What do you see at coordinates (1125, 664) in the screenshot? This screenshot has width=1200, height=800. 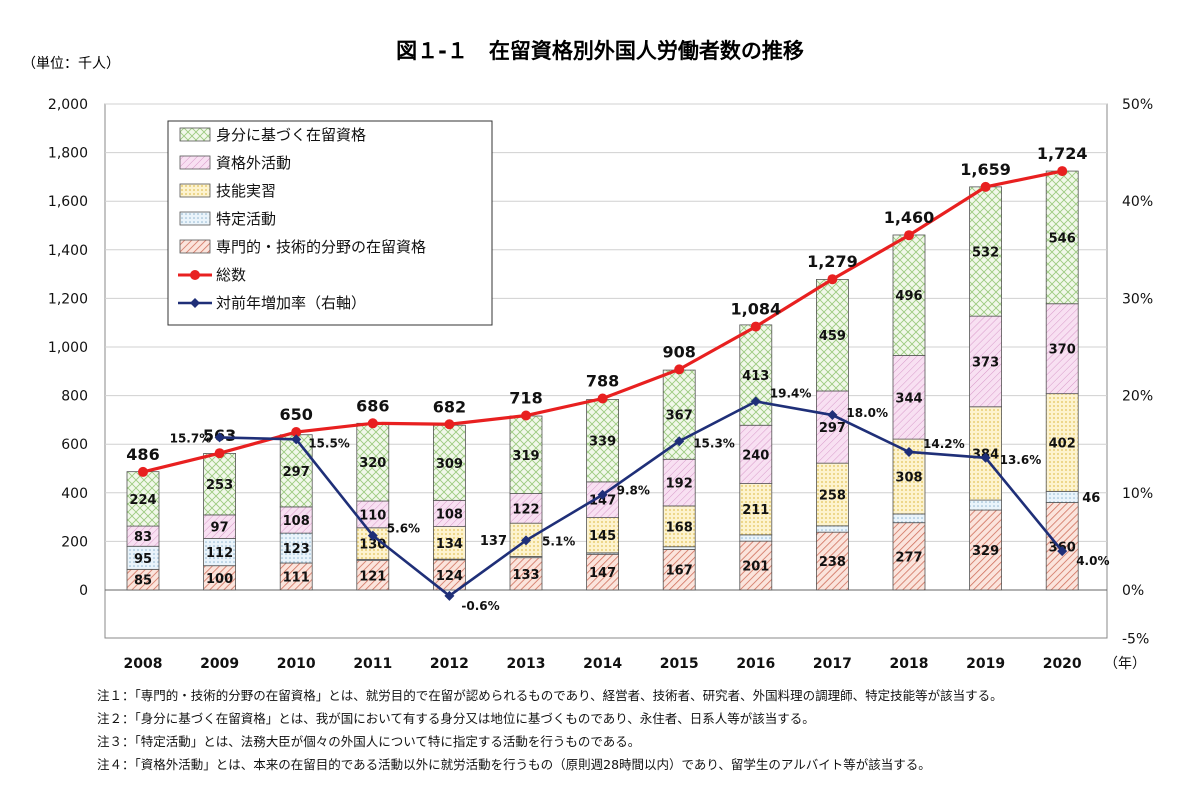 I see `x-unit-label: （年）` at bounding box center [1125, 664].